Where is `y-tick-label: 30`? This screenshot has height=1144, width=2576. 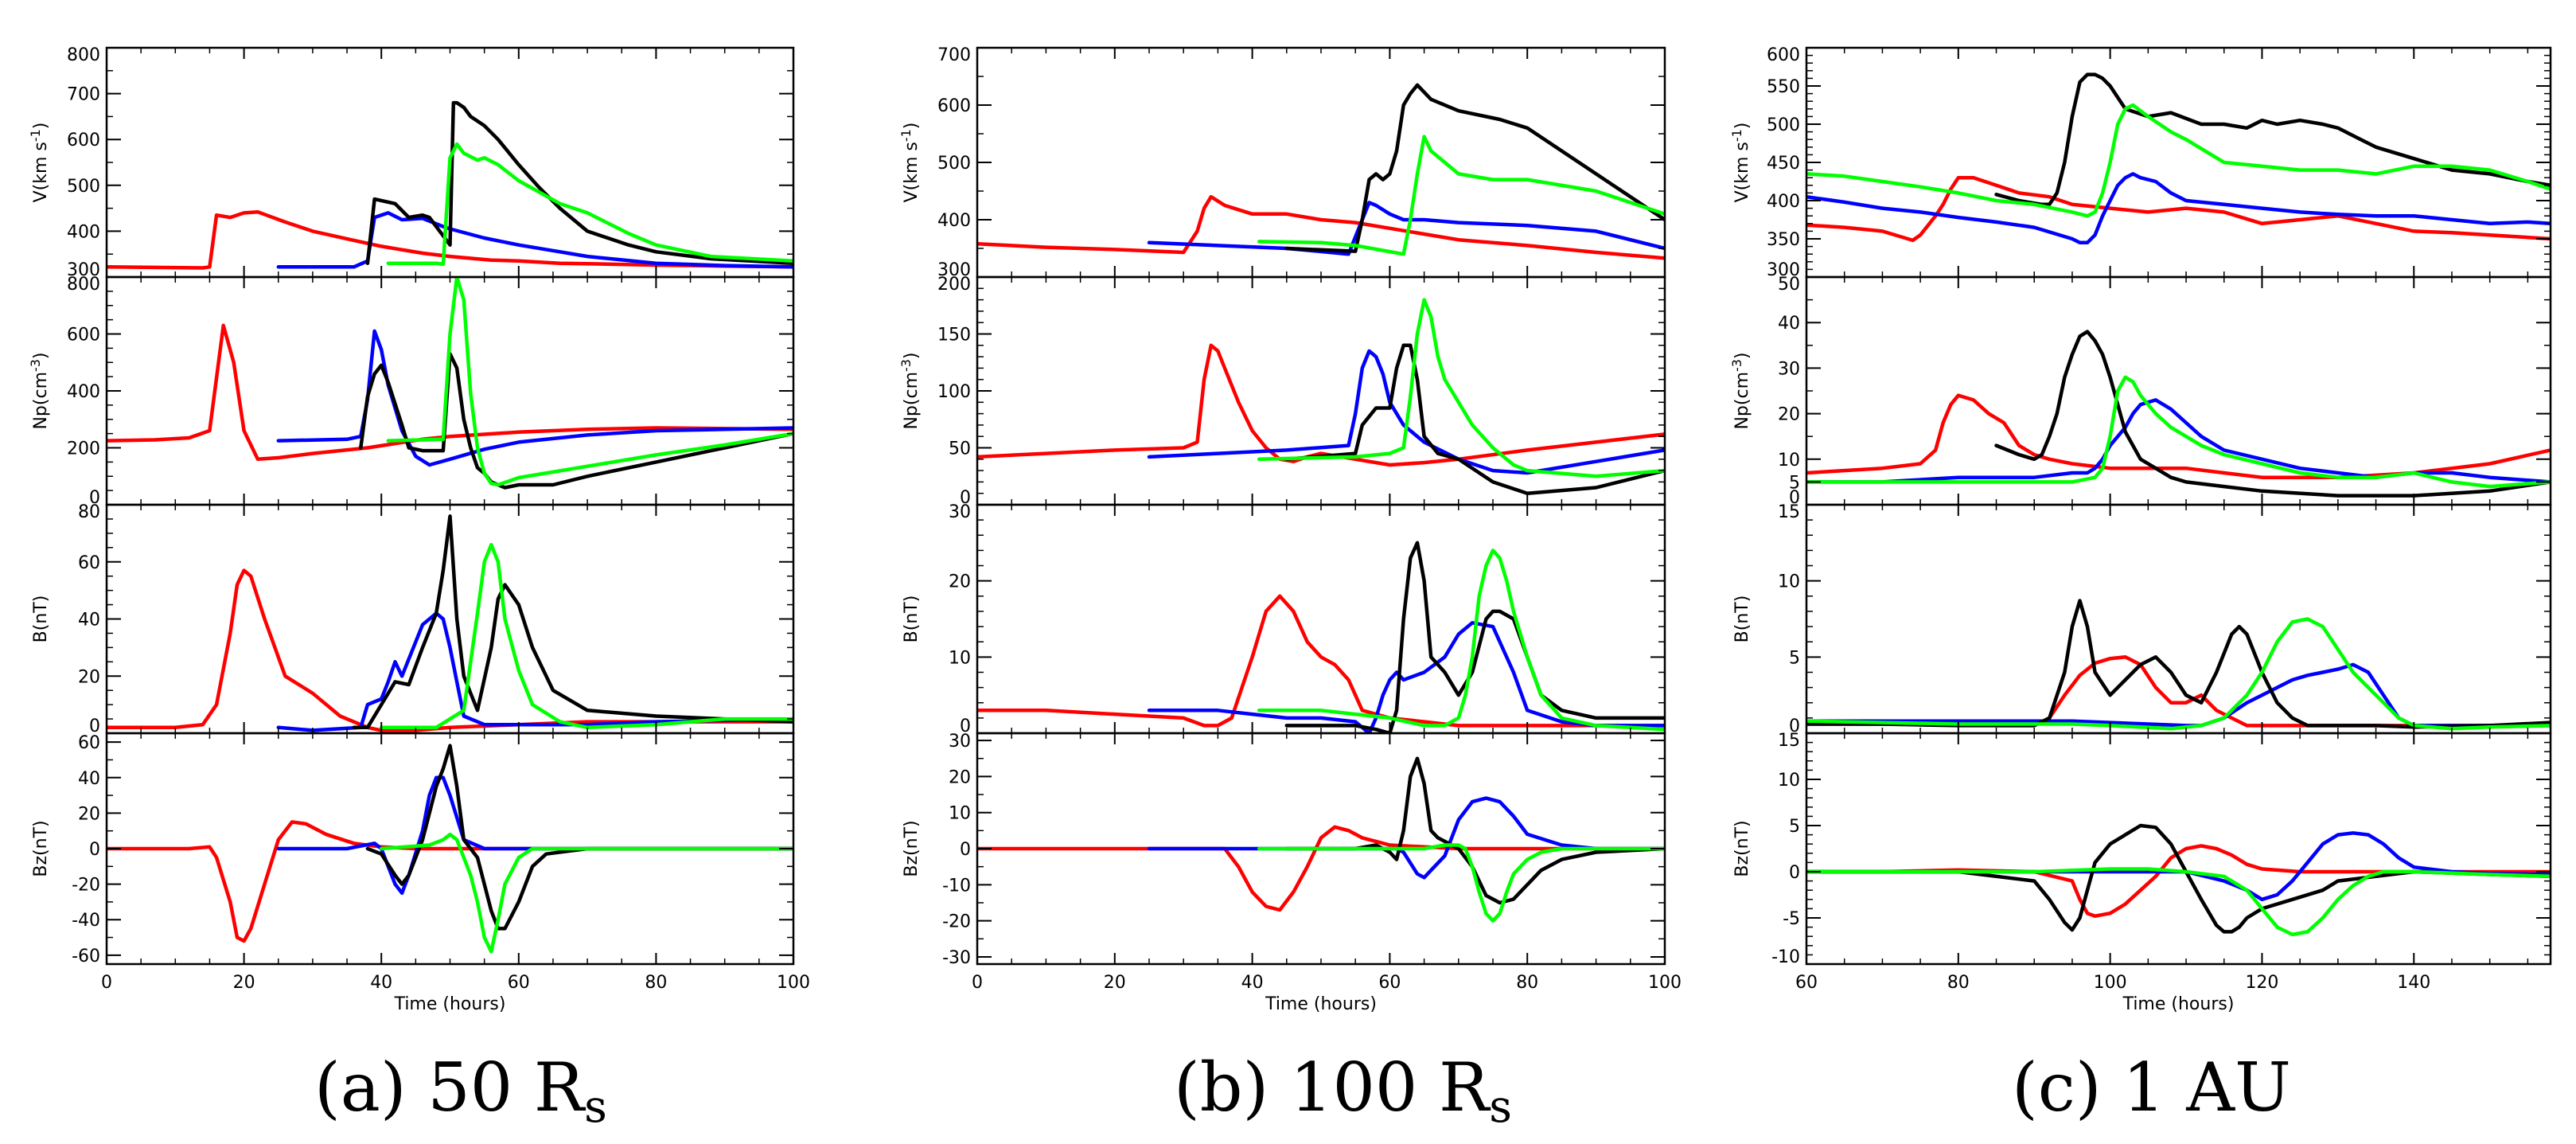 y-tick-label: 30 is located at coordinates (960, 512).